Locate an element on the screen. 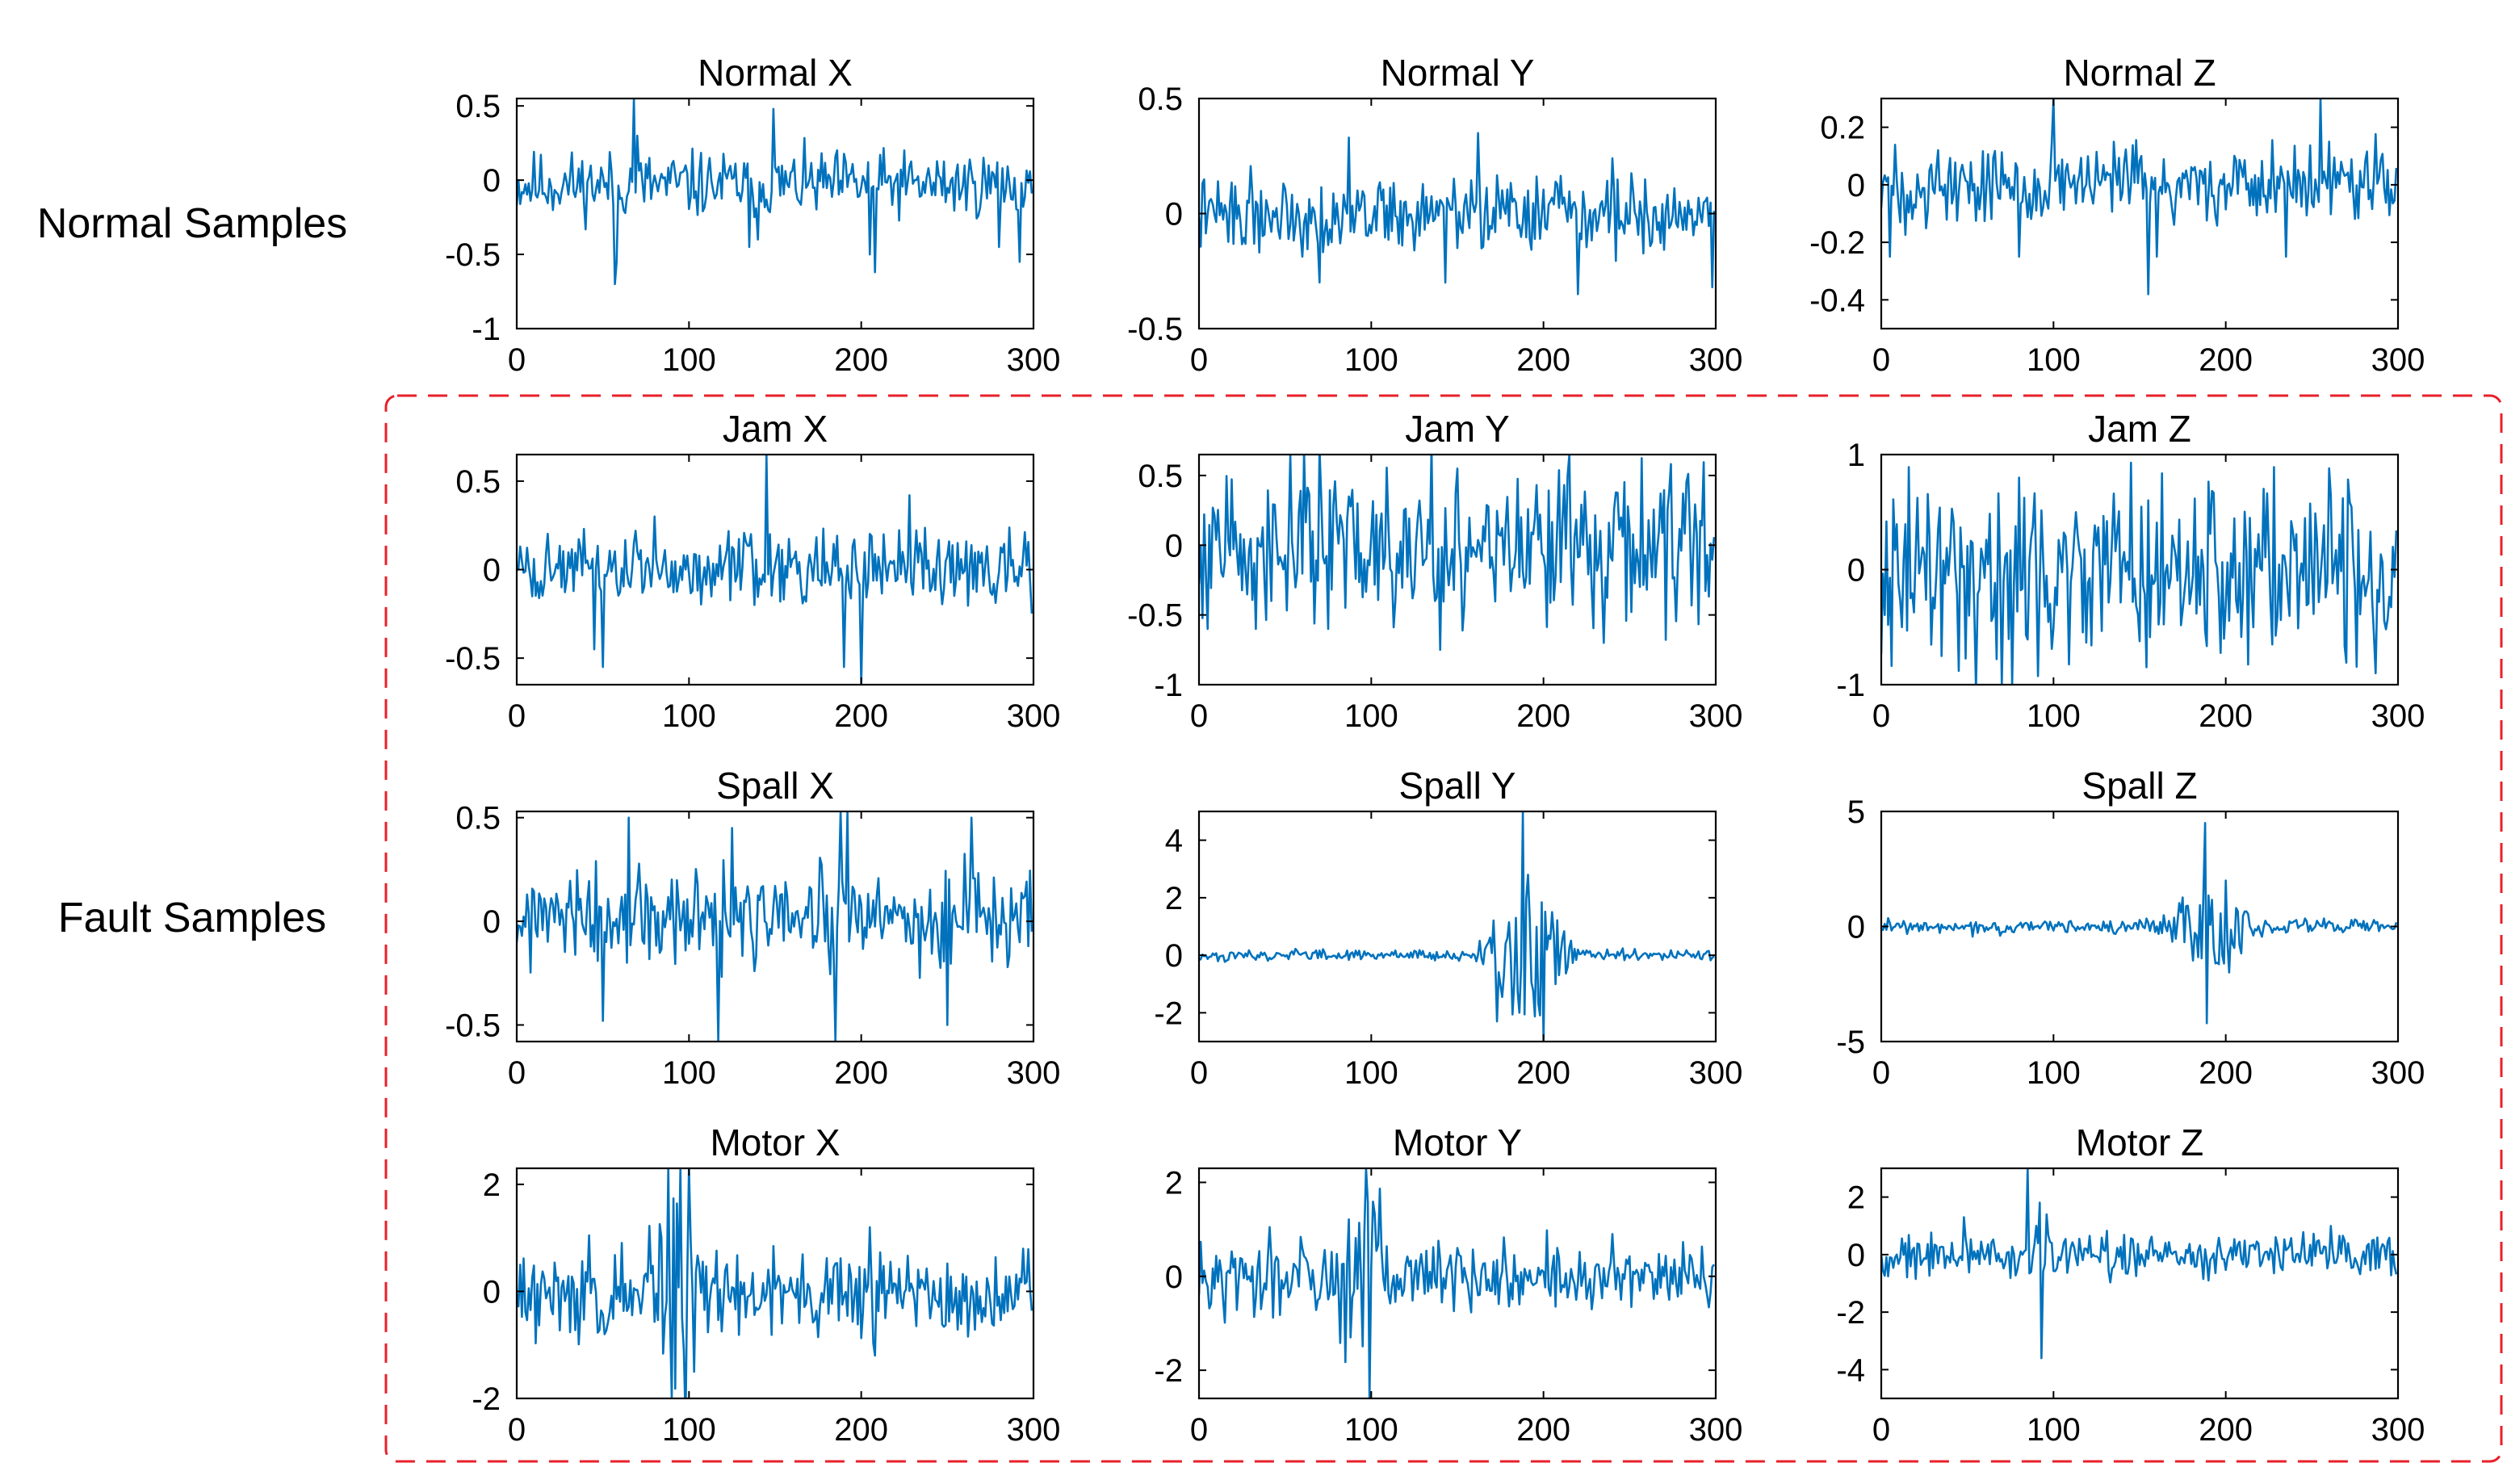 The height and width of the screenshot is (1484, 2507). chart-panel-normal-y: Normal Y0 100 200 300-0.500.5 is located at coordinates (1434, 215).